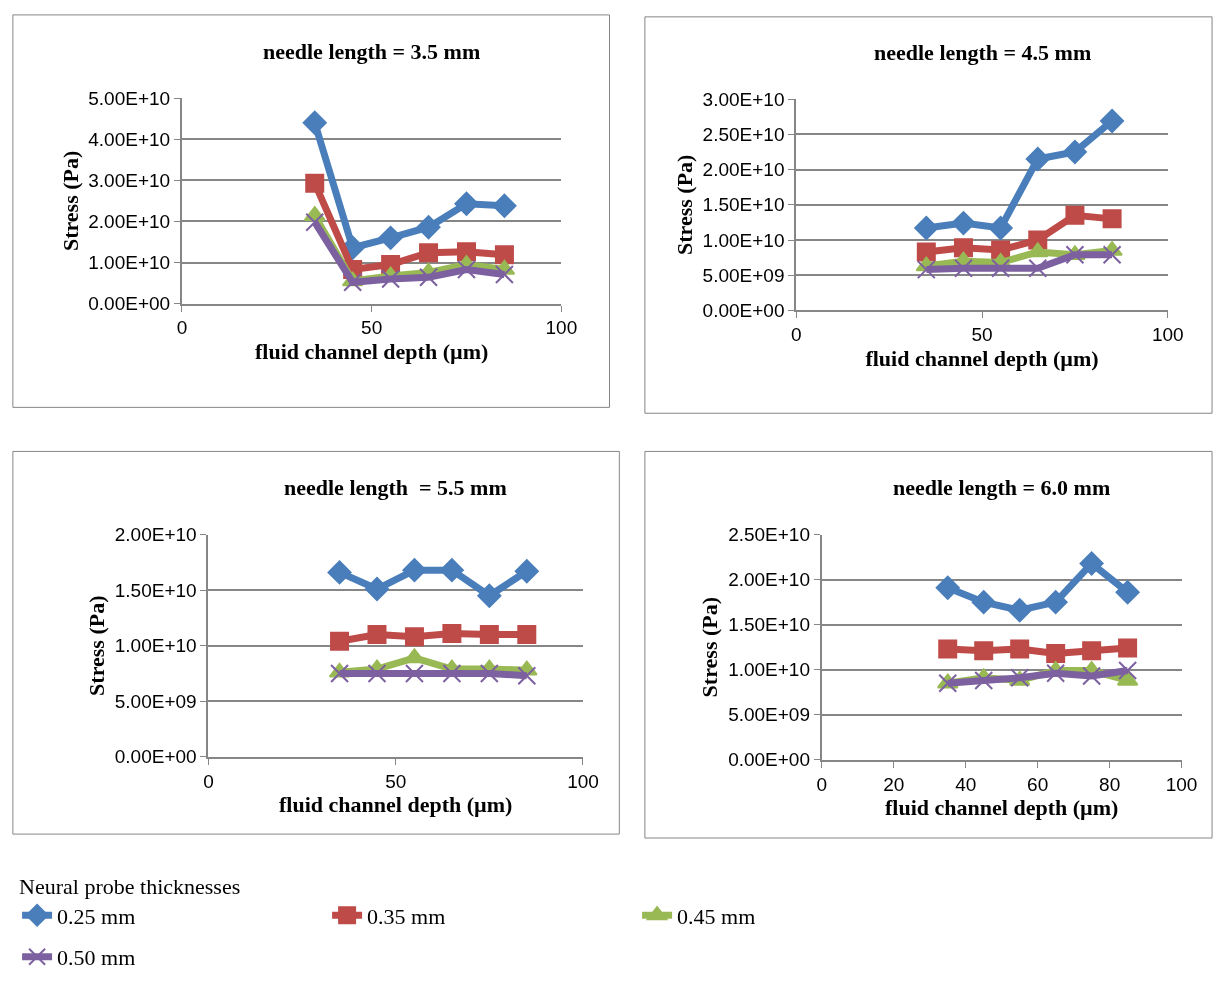  What do you see at coordinates (1110, 784) in the screenshot?
I see `x-tick-label: 80` at bounding box center [1110, 784].